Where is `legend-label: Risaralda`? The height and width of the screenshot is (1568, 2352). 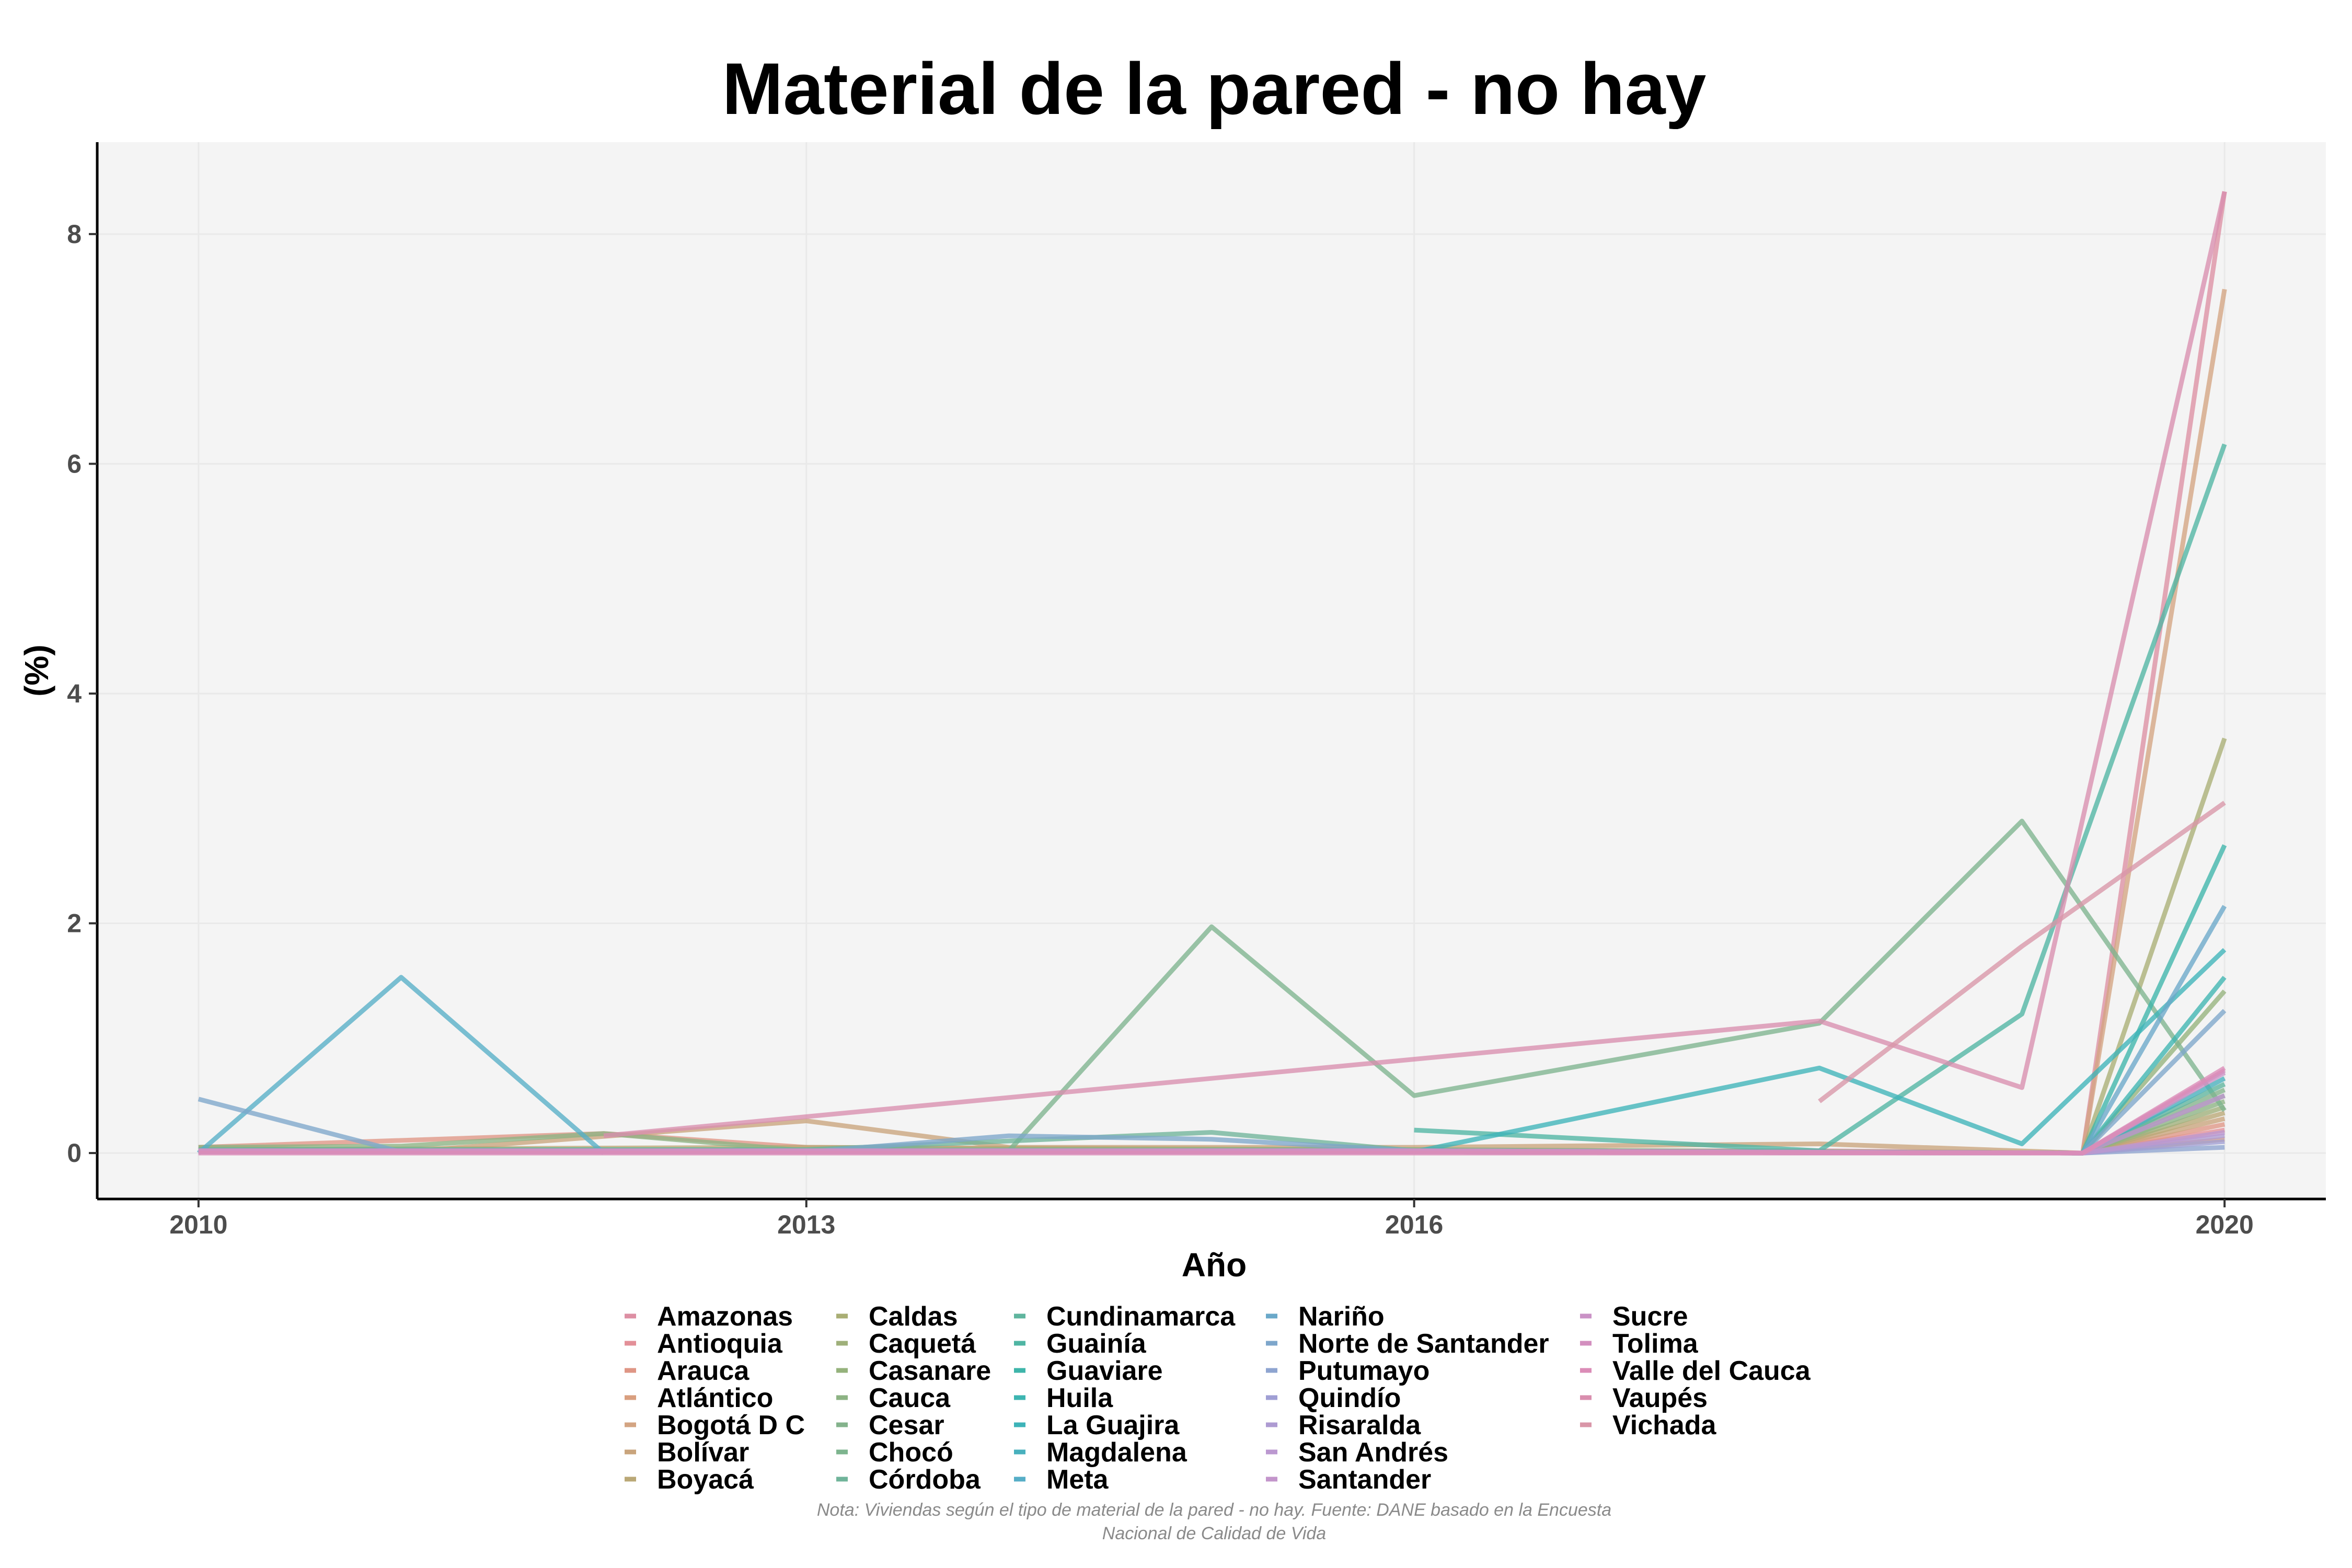
legend-label: Risaralda is located at coordinates (1359, 1425).